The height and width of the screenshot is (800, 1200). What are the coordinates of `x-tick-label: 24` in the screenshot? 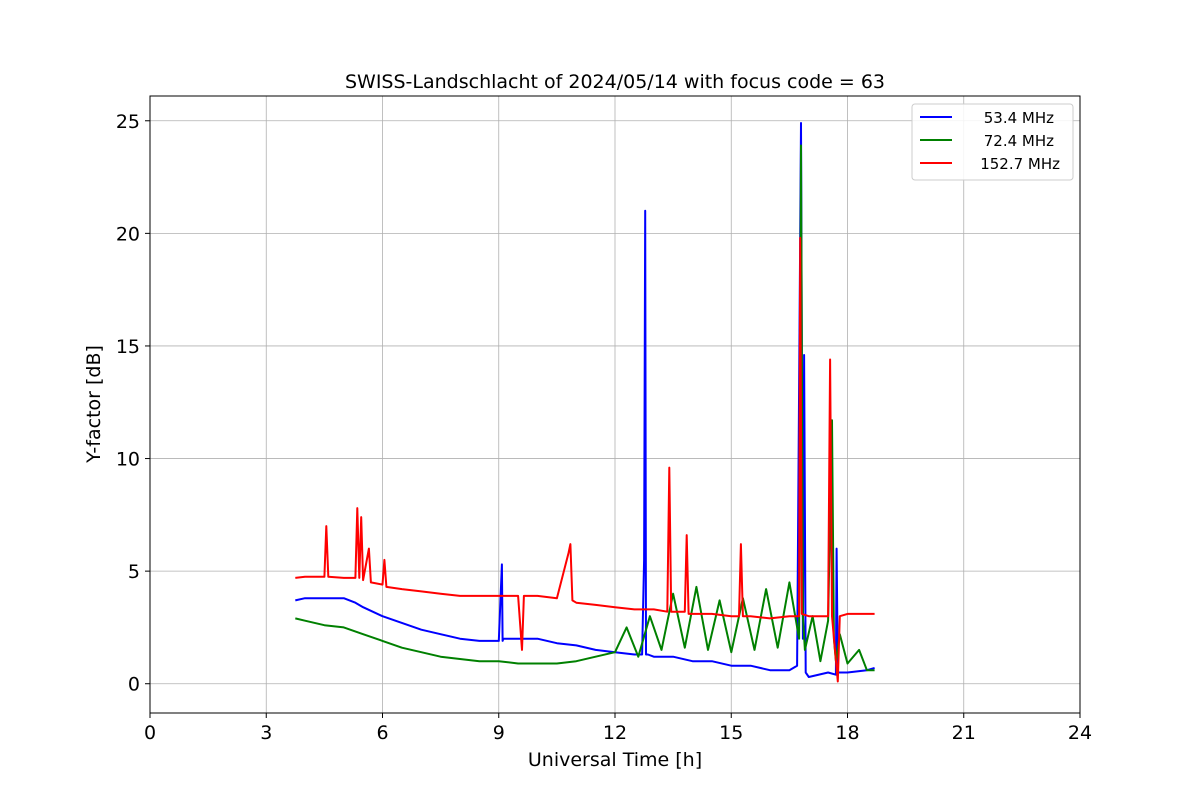 It's located at (1080, 733).